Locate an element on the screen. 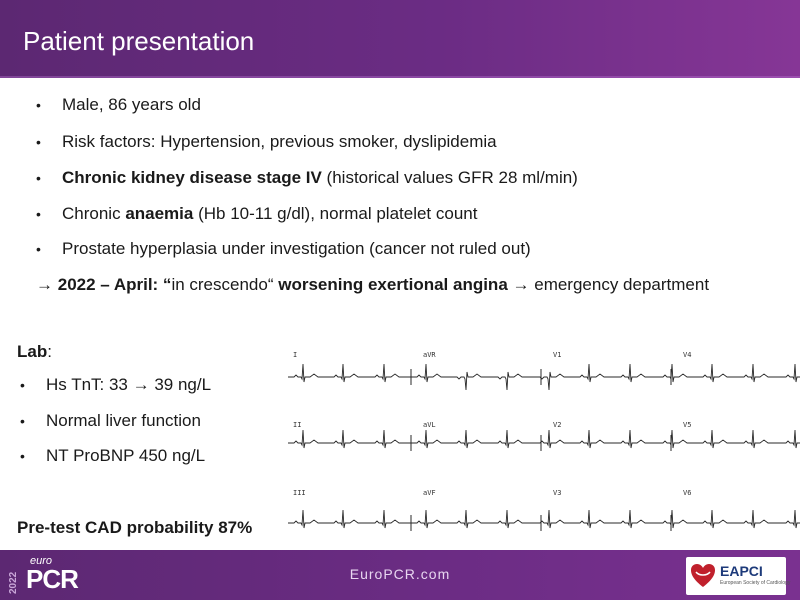 This screenshot has width=800, height=600. lead-label-v1: V1 is located at coordinates (557, 355).